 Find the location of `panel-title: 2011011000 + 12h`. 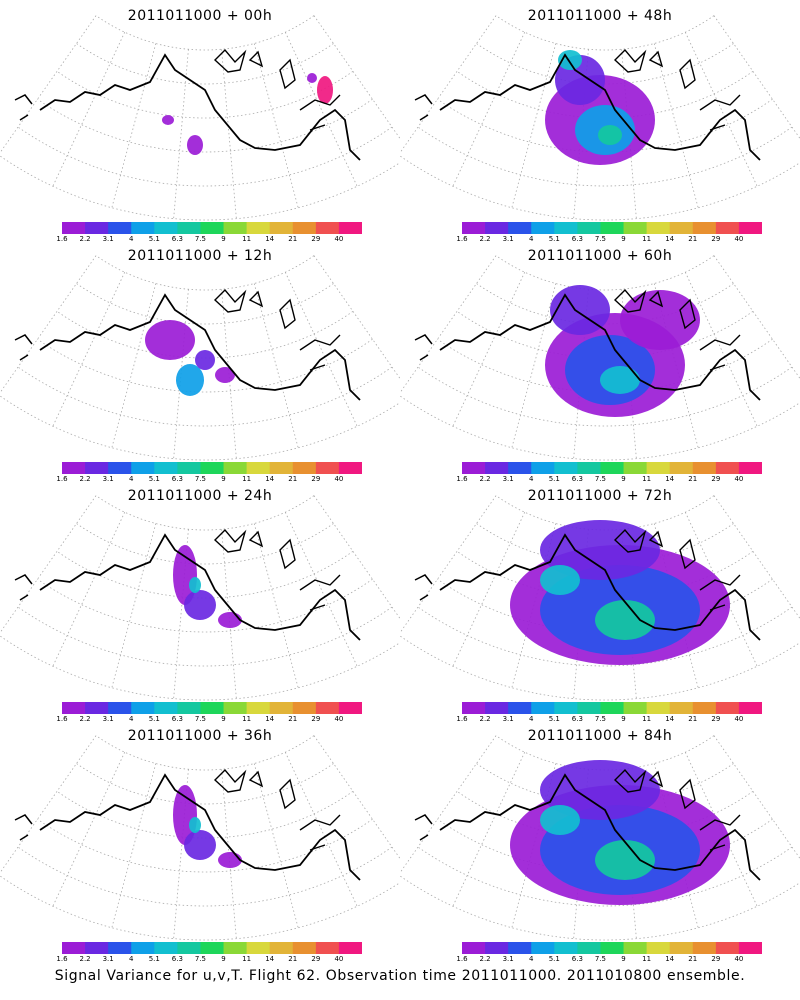

panel-title: 2011011000 + 12h is located at coordinates (200, 256).